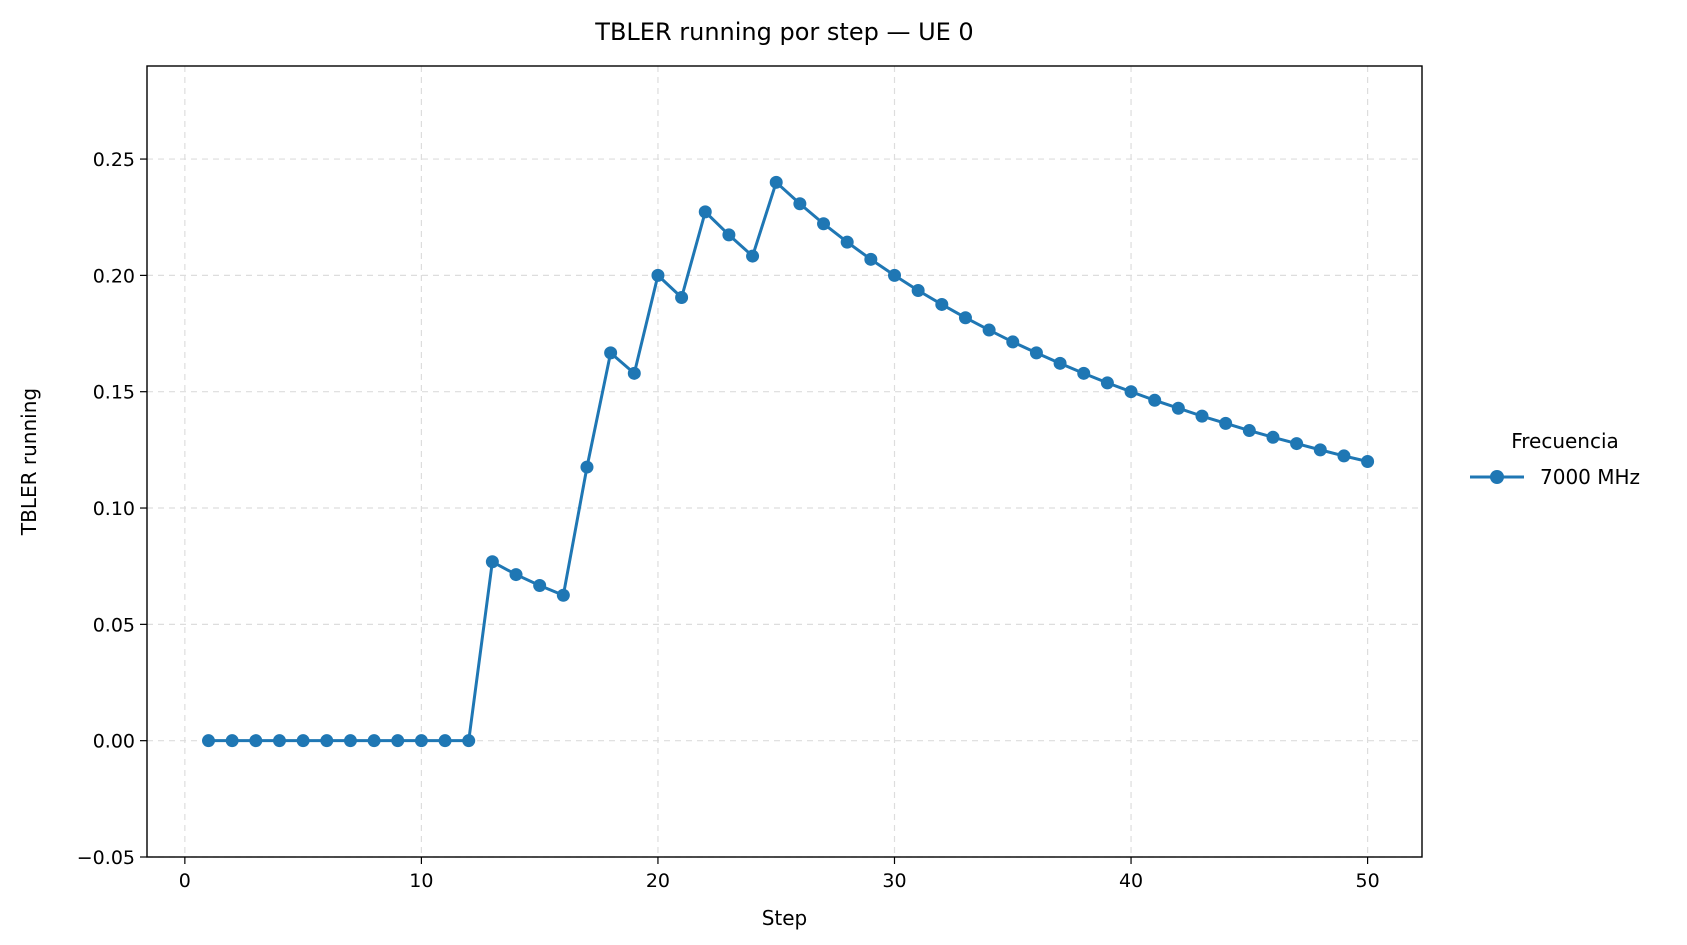 The width and height of the screenshot is (1687, 945). Describe the element at coordinates (785, 918) in the screenshot. I see `x-axis-title: Step` at that location.